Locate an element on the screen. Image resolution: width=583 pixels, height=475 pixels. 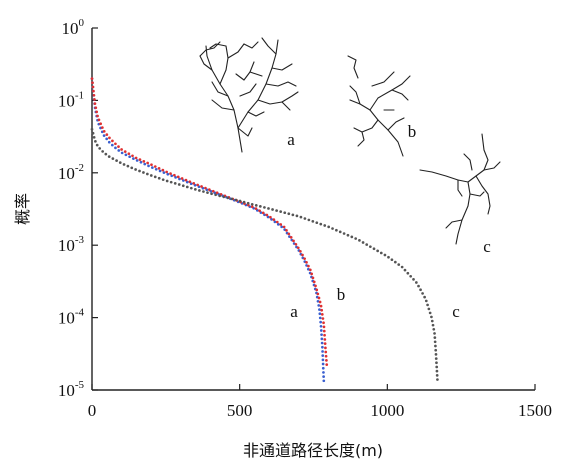
y-tick-label: 10-5 is located at coordinates (71, 389).